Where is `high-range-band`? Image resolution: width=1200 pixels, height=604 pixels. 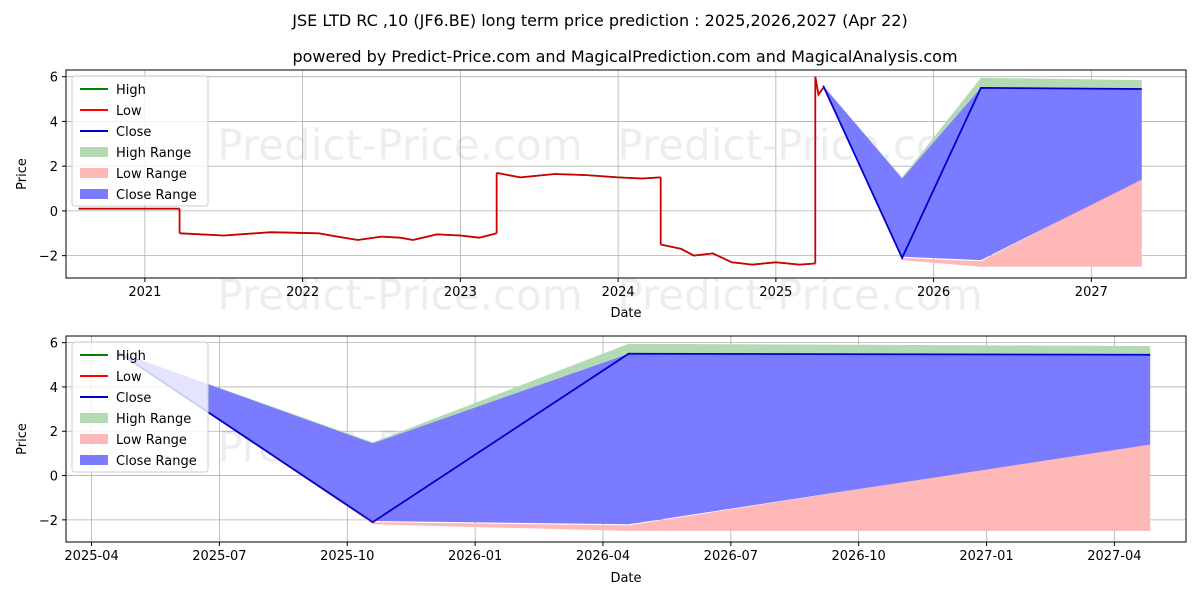 high-range-band is located at coordinates (982, 128).